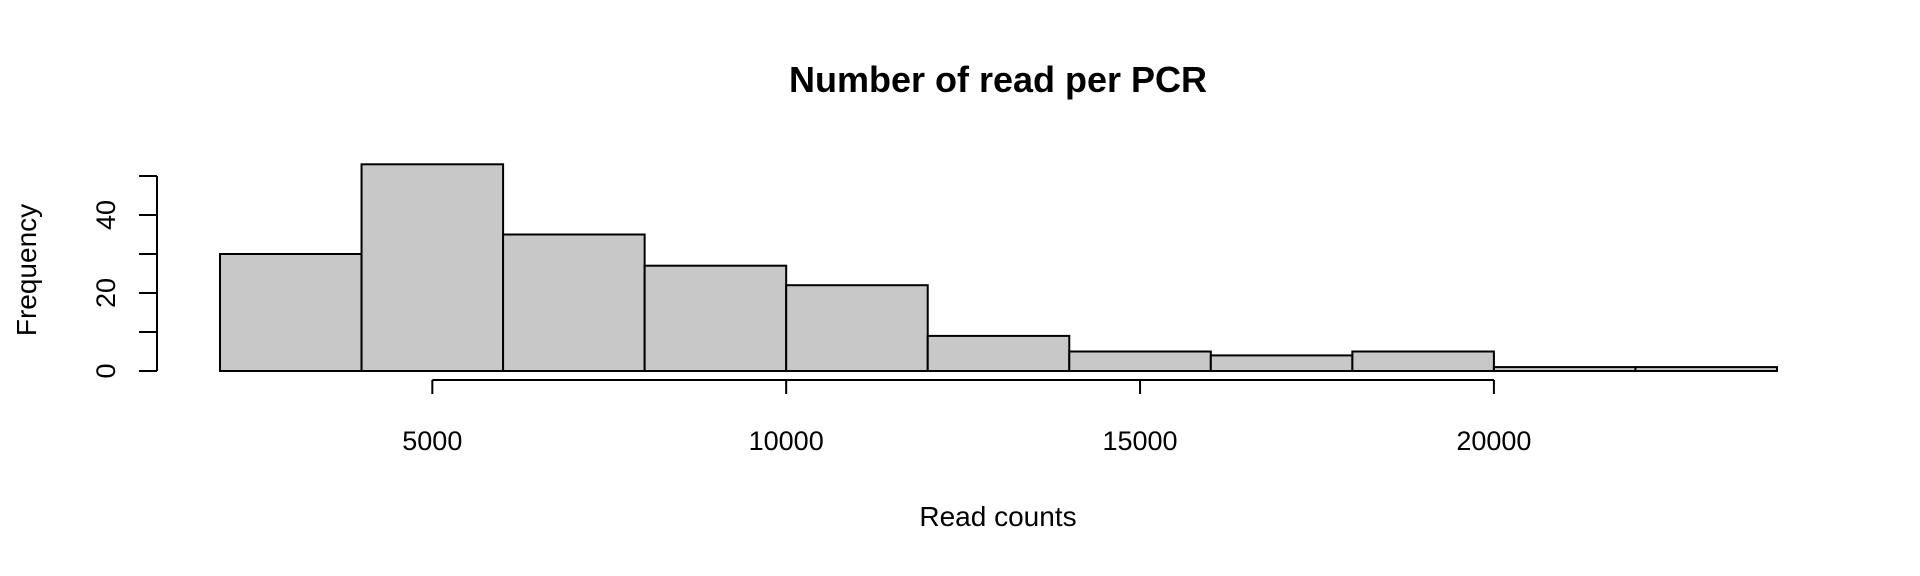  Describe the element at coordinates (432, 441) in the screenshot. I see `x-tick-label: 5000` at that location.